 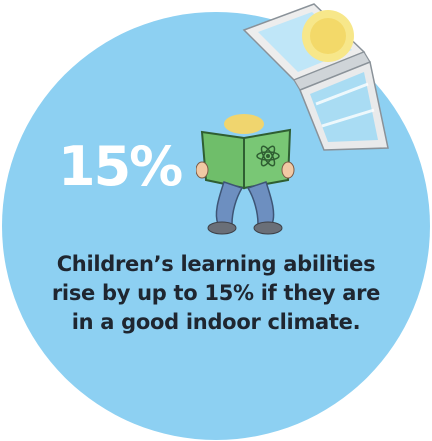 I want to click on atom-icon, so click(x=268, y=156).